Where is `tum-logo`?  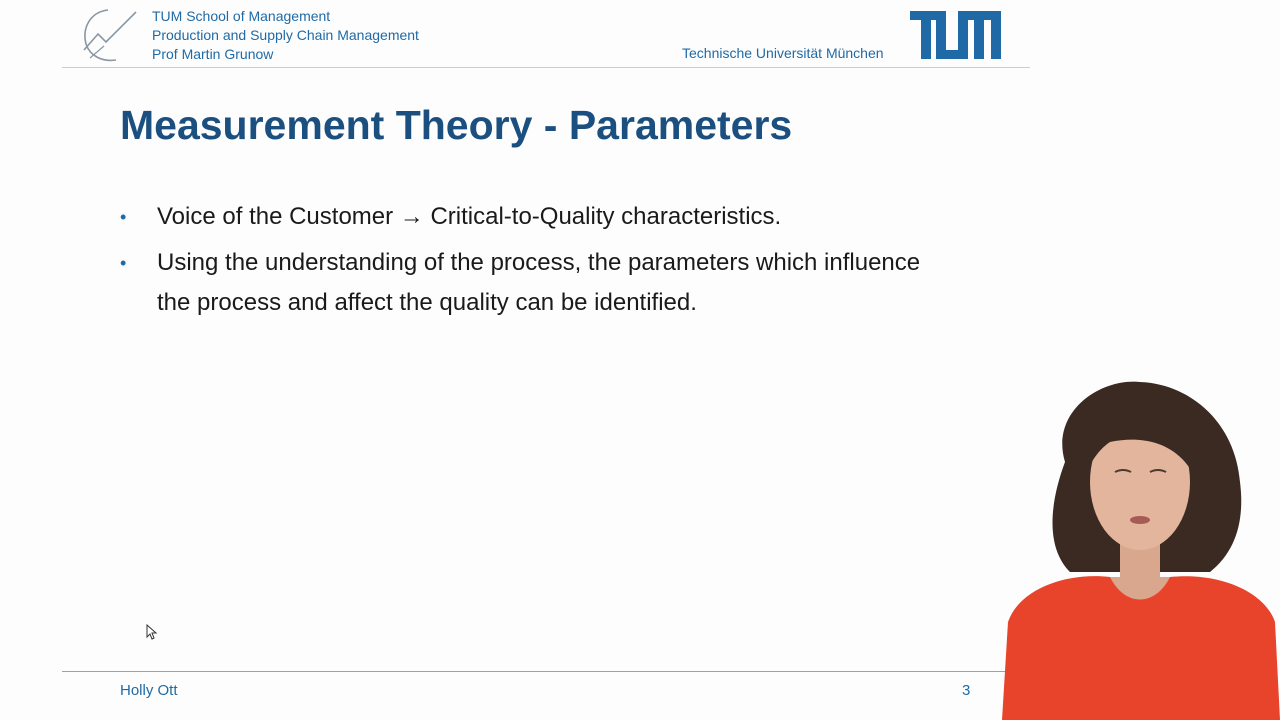 tum-logo is located at coordinates (955, 35).